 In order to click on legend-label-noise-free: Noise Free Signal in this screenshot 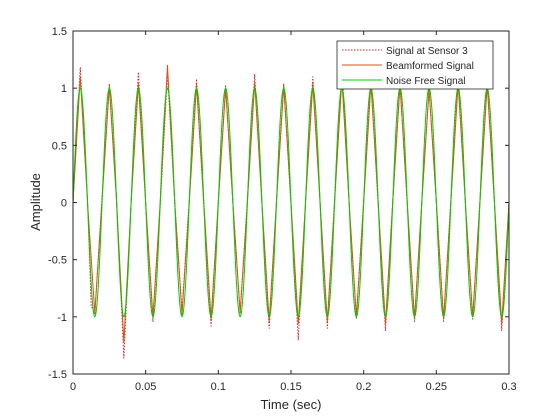, I will do `click(425, 81)`.